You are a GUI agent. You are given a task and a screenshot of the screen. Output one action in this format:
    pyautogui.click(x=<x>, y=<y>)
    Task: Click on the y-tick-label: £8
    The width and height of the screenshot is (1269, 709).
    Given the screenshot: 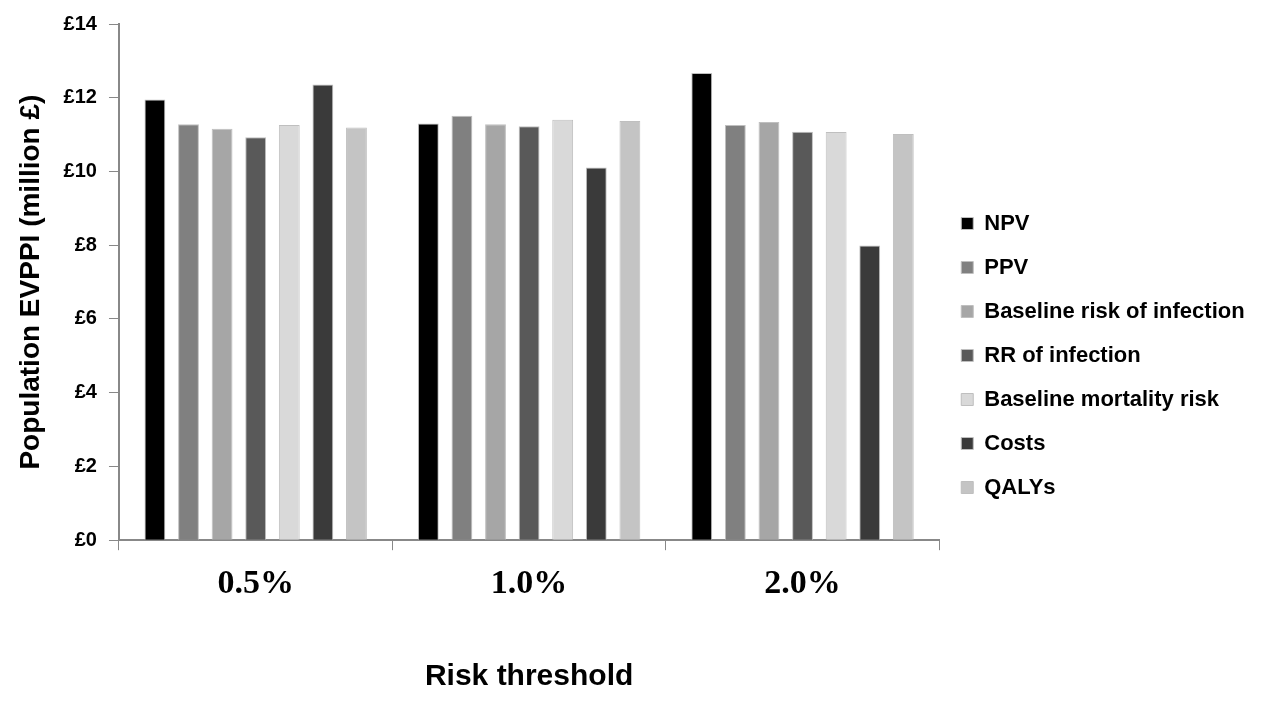 What is the action you would take?
    pyautogui.click(x=85, y=243)
    